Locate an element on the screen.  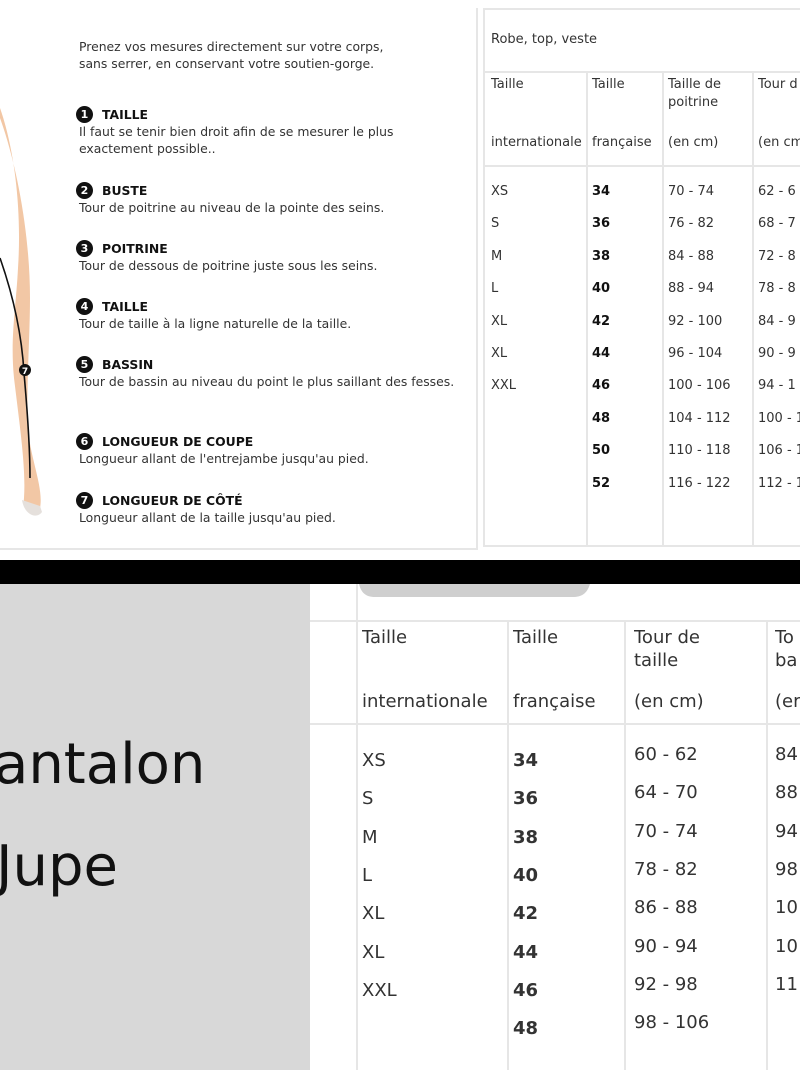
table-cell: 98 is located at coordinates (786, 869).